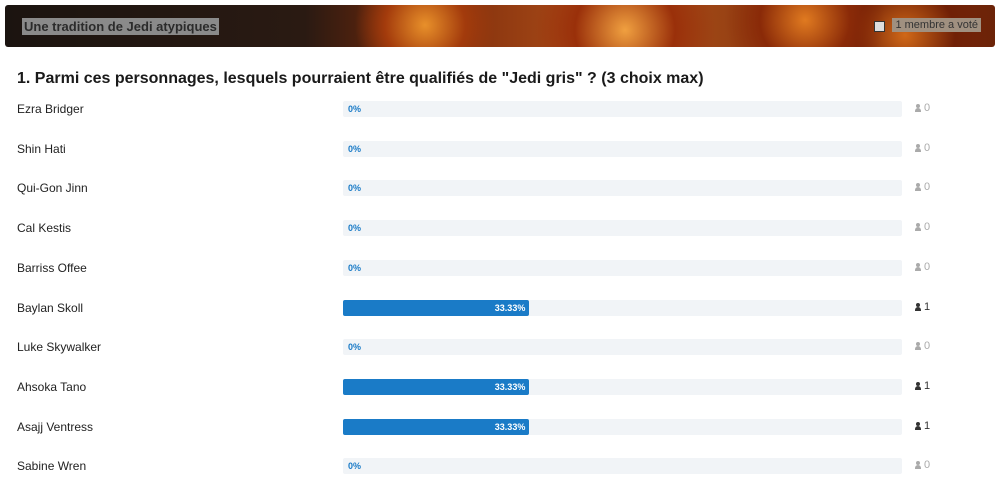 The height and width of the screenshot is (495, 1000). I want to click on option-label: Asajj Ventress, so click(55, 426).